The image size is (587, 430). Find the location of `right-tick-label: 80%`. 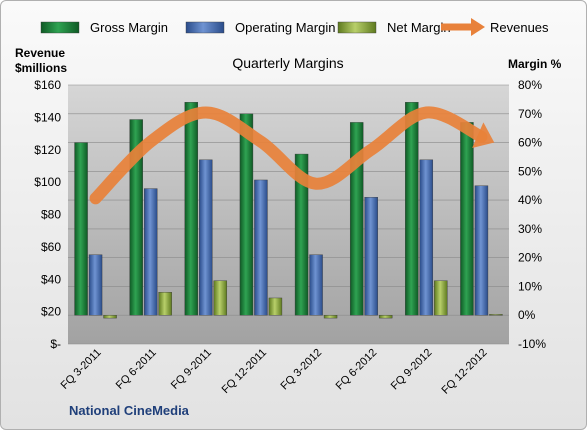

right-tick-label: 80% is located at coordinates (530, 85).